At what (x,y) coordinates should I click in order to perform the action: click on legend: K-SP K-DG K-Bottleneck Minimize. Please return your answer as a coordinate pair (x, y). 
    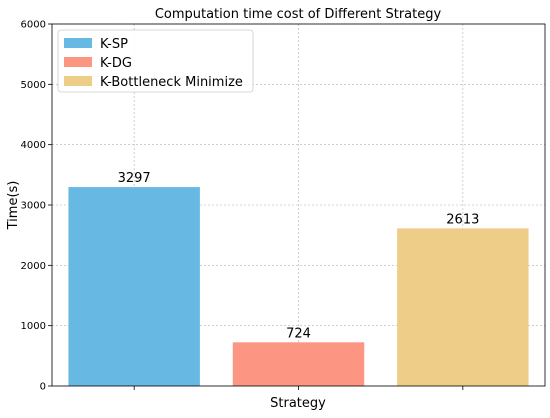
    Looking at the image, I should click on (155, 61).